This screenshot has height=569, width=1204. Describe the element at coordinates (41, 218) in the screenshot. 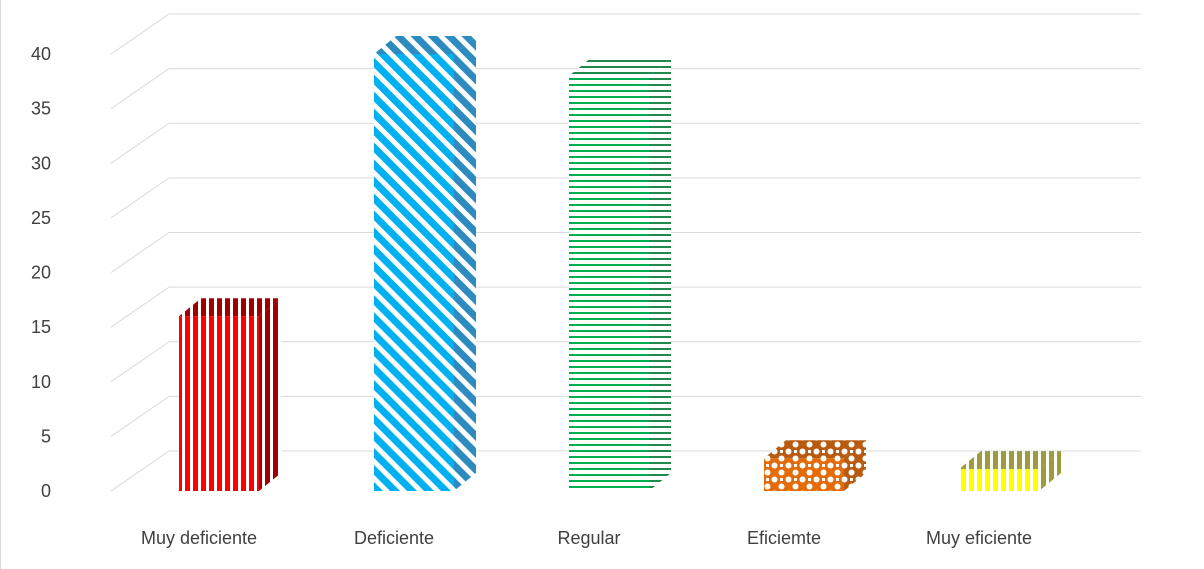

I see `y-tick-label: 25` at that location.